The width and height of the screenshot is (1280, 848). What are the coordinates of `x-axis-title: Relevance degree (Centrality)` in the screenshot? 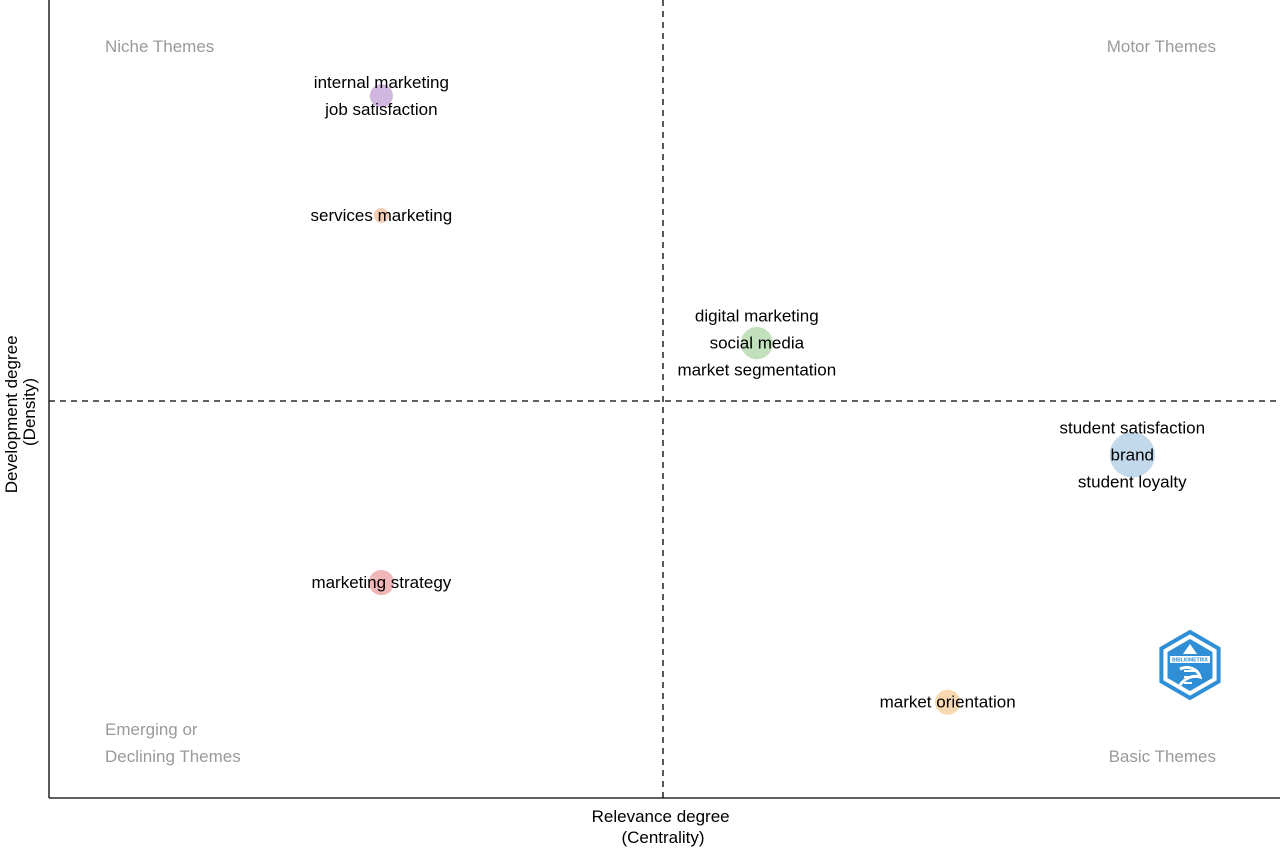 It's located at (663, 827).